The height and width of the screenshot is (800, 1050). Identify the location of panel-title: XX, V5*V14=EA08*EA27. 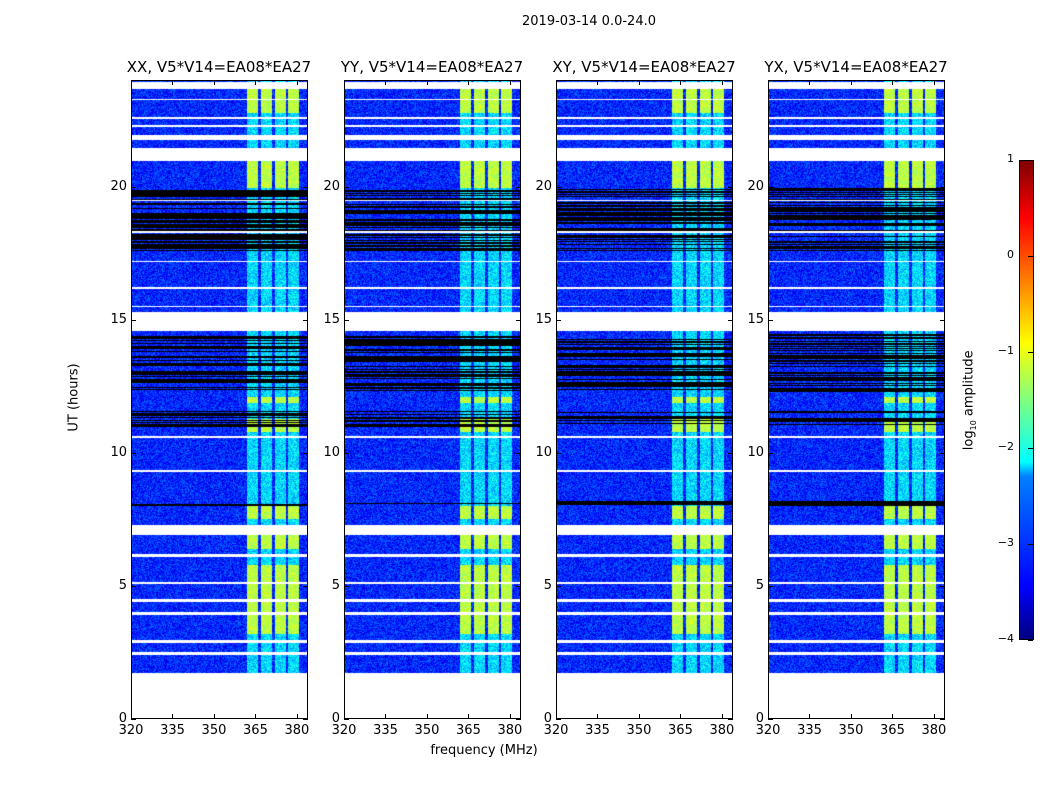
(219, 67).